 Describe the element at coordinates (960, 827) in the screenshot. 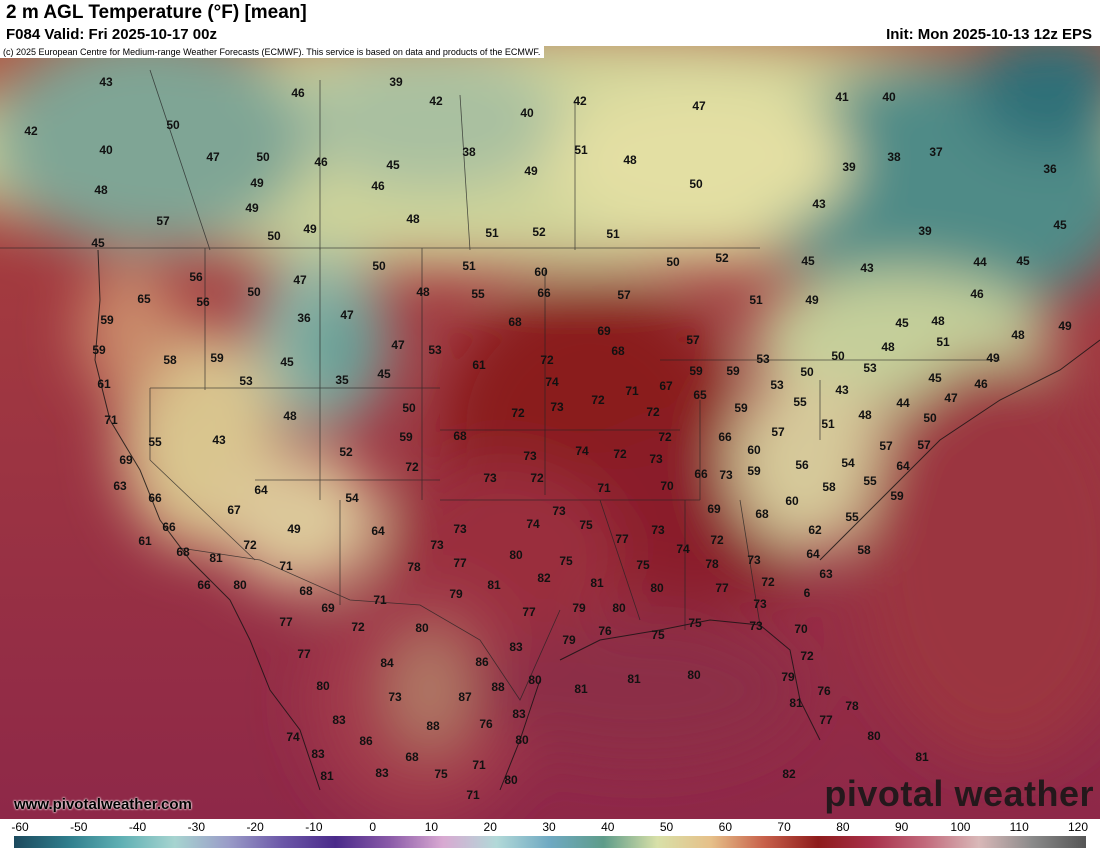

I see `scale-tick-label: 100` at that location.